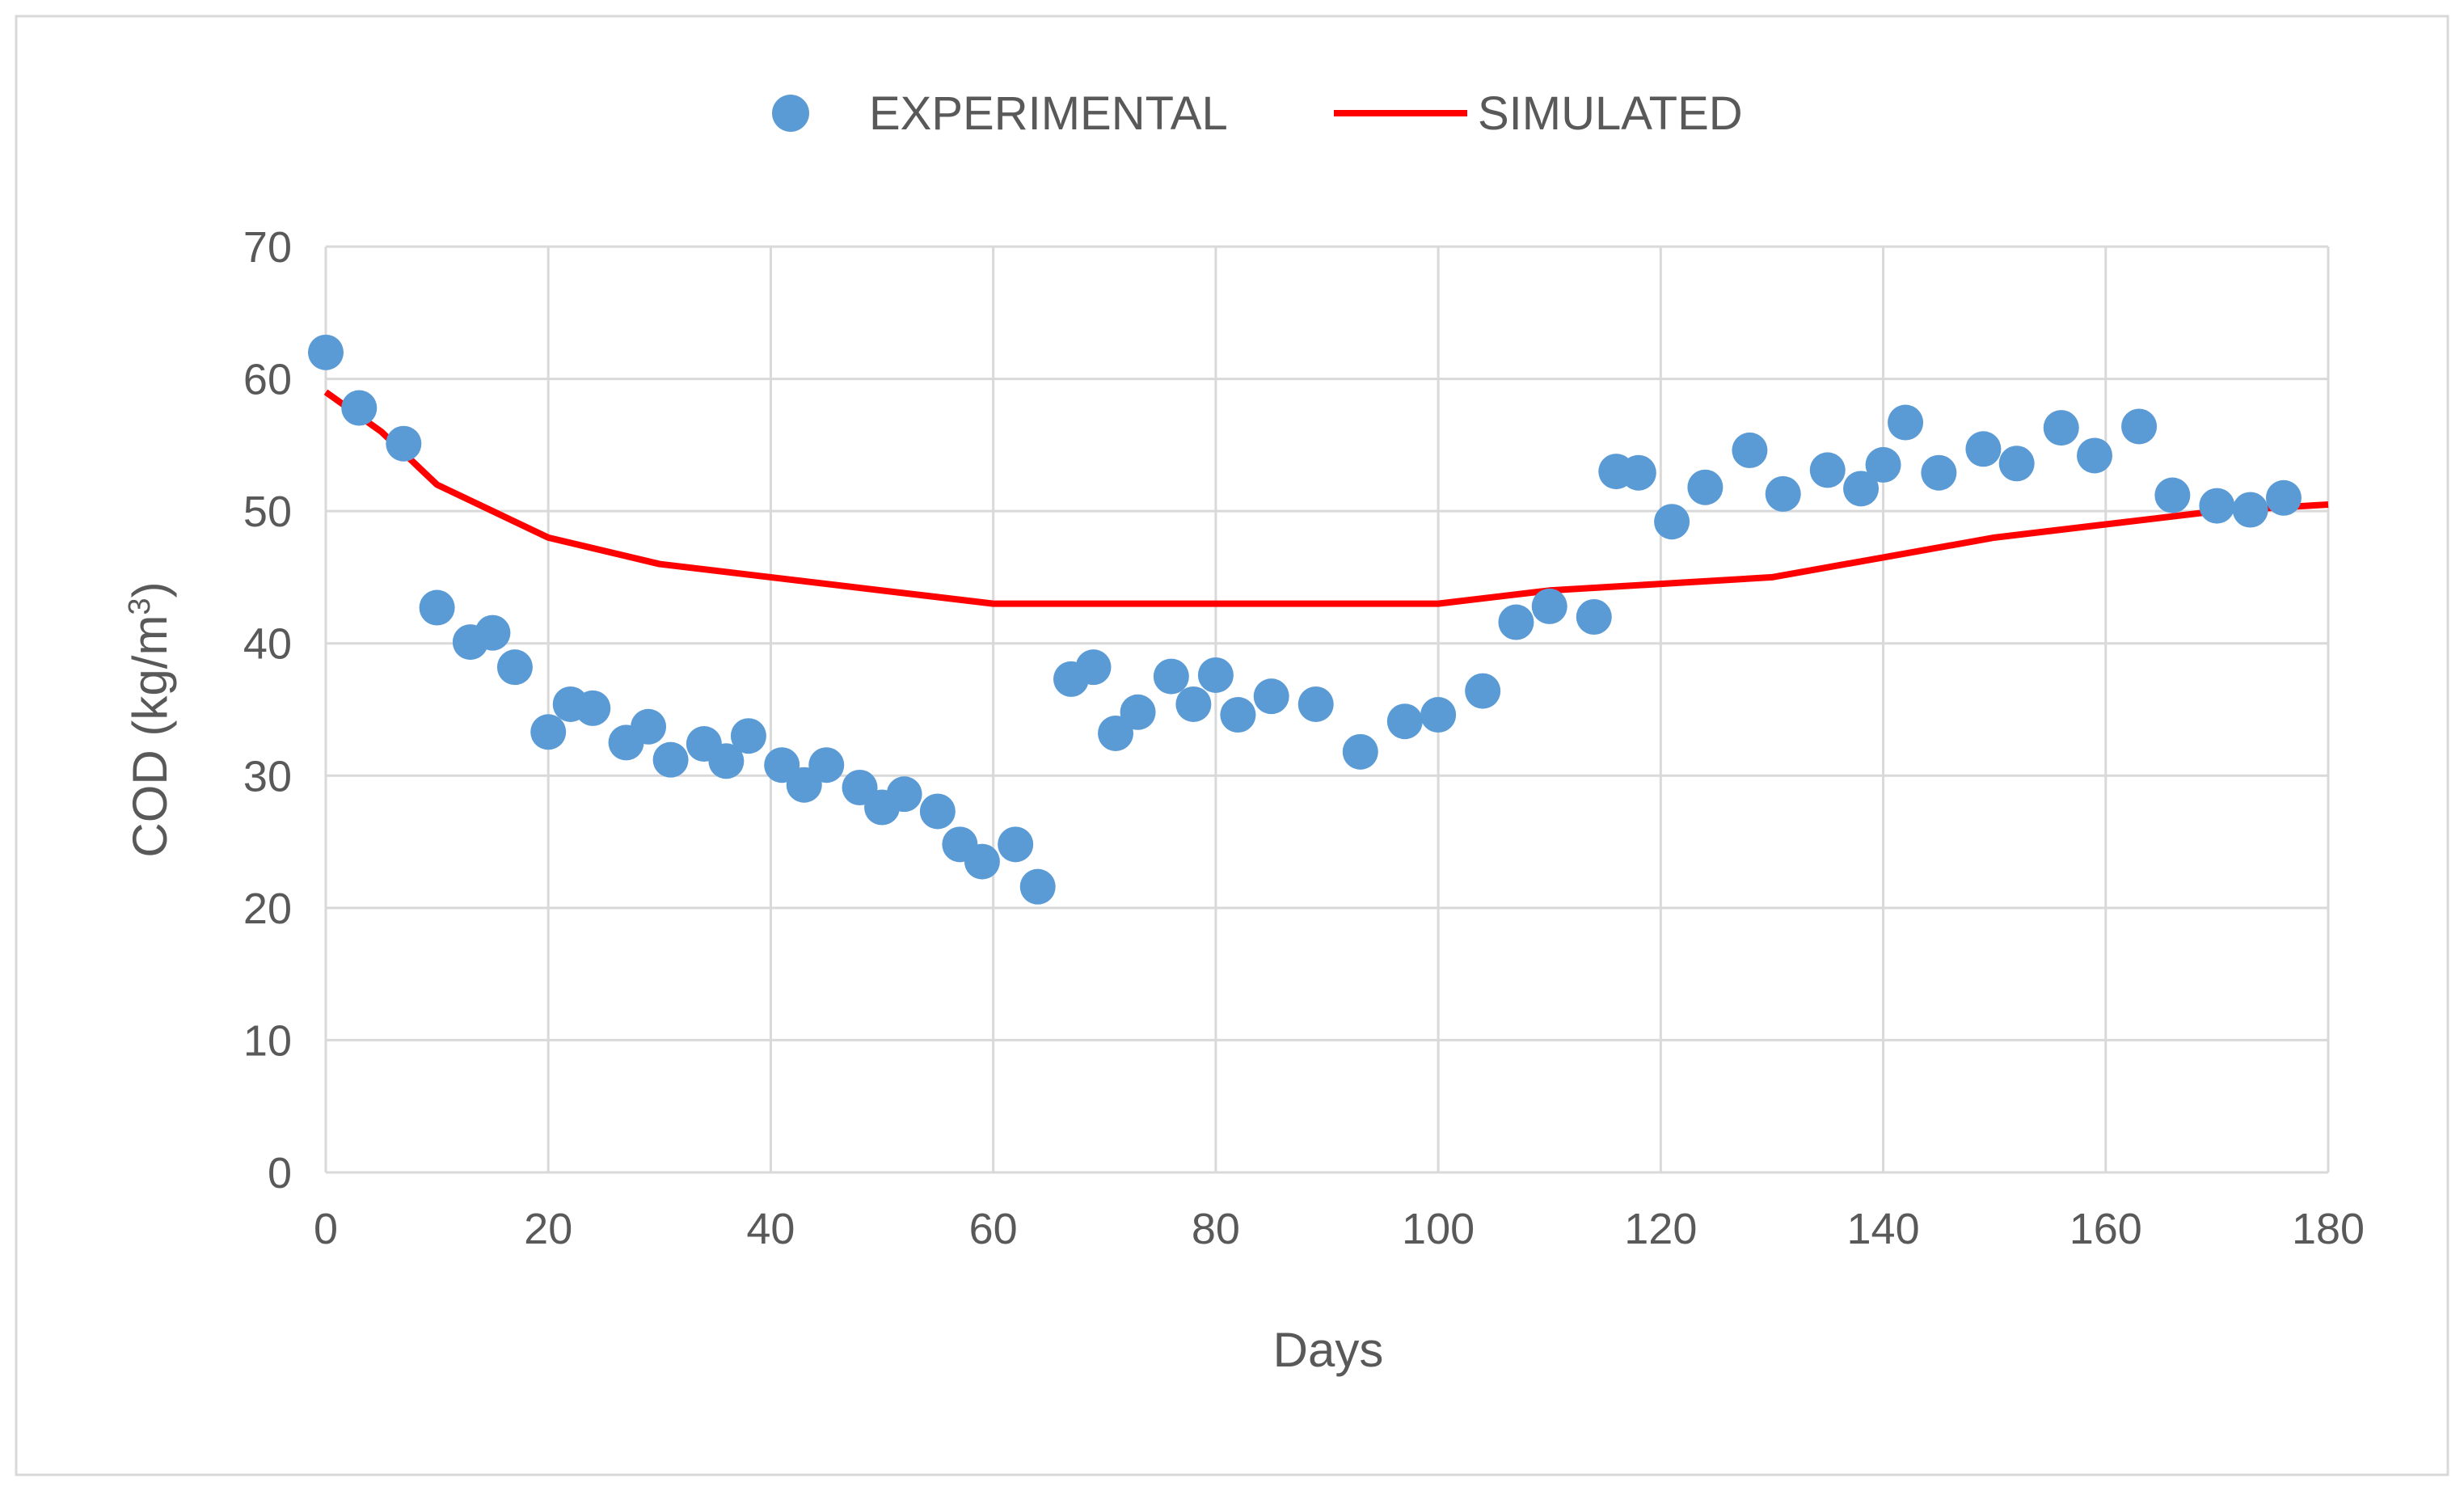 This screenshot has height=1491, width=2464. What do you see at coordinates (771, 1229) in the screenshot?
I see `x-tick-label: 40` at bounding box center [771, 1229].